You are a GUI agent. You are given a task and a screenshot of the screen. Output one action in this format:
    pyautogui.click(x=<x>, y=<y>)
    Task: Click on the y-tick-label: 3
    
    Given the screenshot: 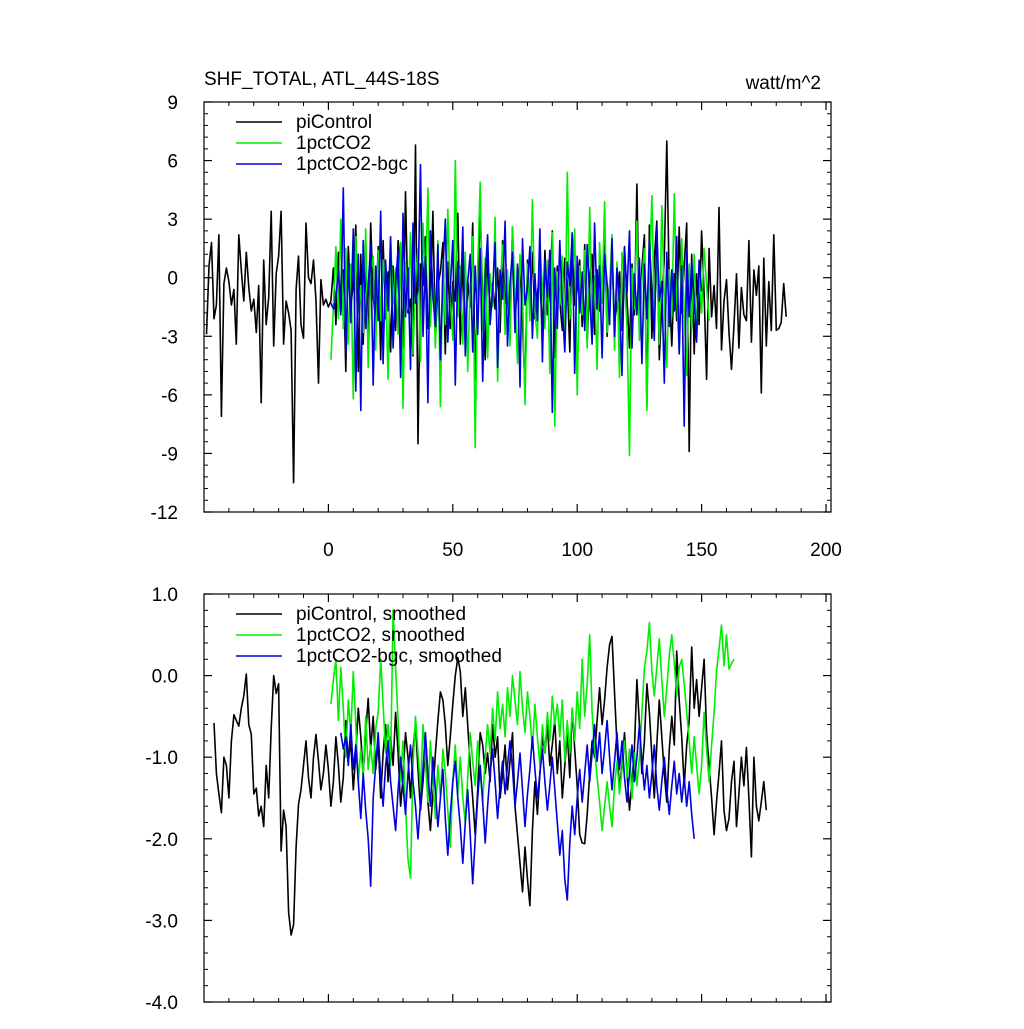 What is the action you would take?
    pyautogui.click(x=172, y=220)
    